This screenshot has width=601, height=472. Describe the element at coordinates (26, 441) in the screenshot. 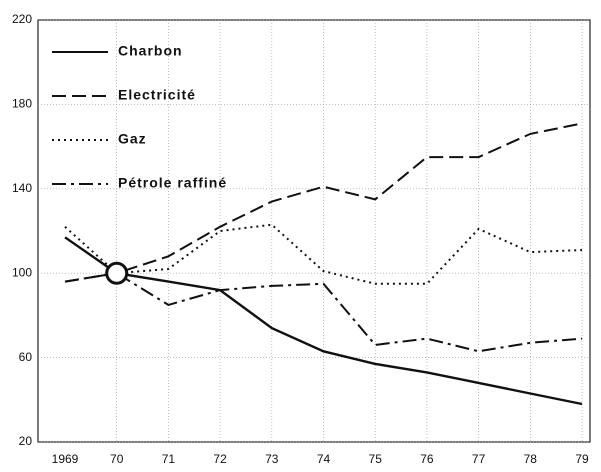

I see `y-tick-label: 20` at that location.